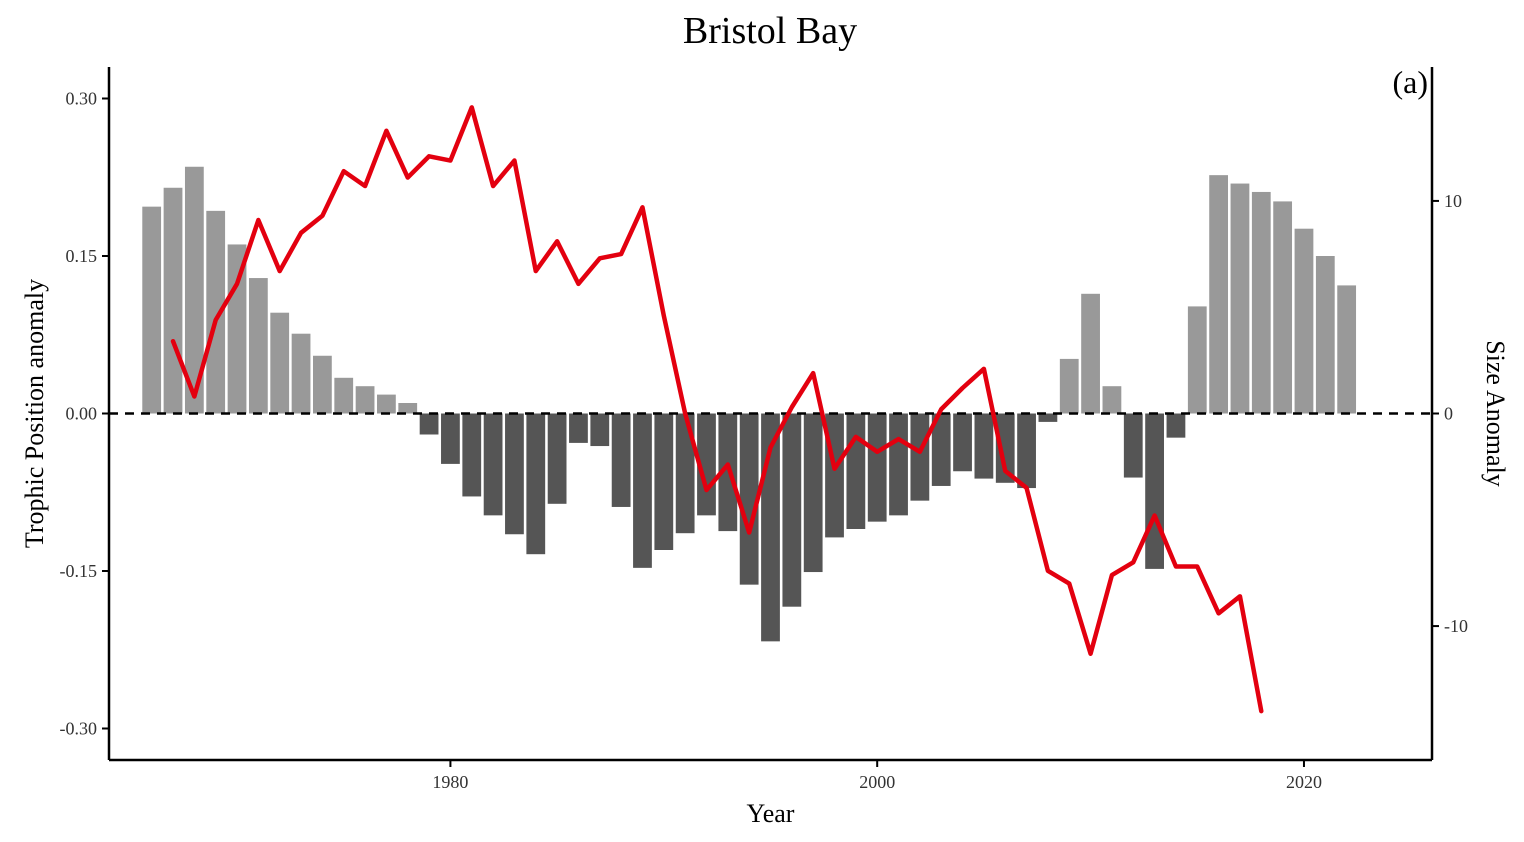 The height and width of the screenshot is (842, 1524). What do you see at coordinates (1304, 782) in the screenshot?
I see `x-tick-label: 2020` at bounding box center [1304, 782].